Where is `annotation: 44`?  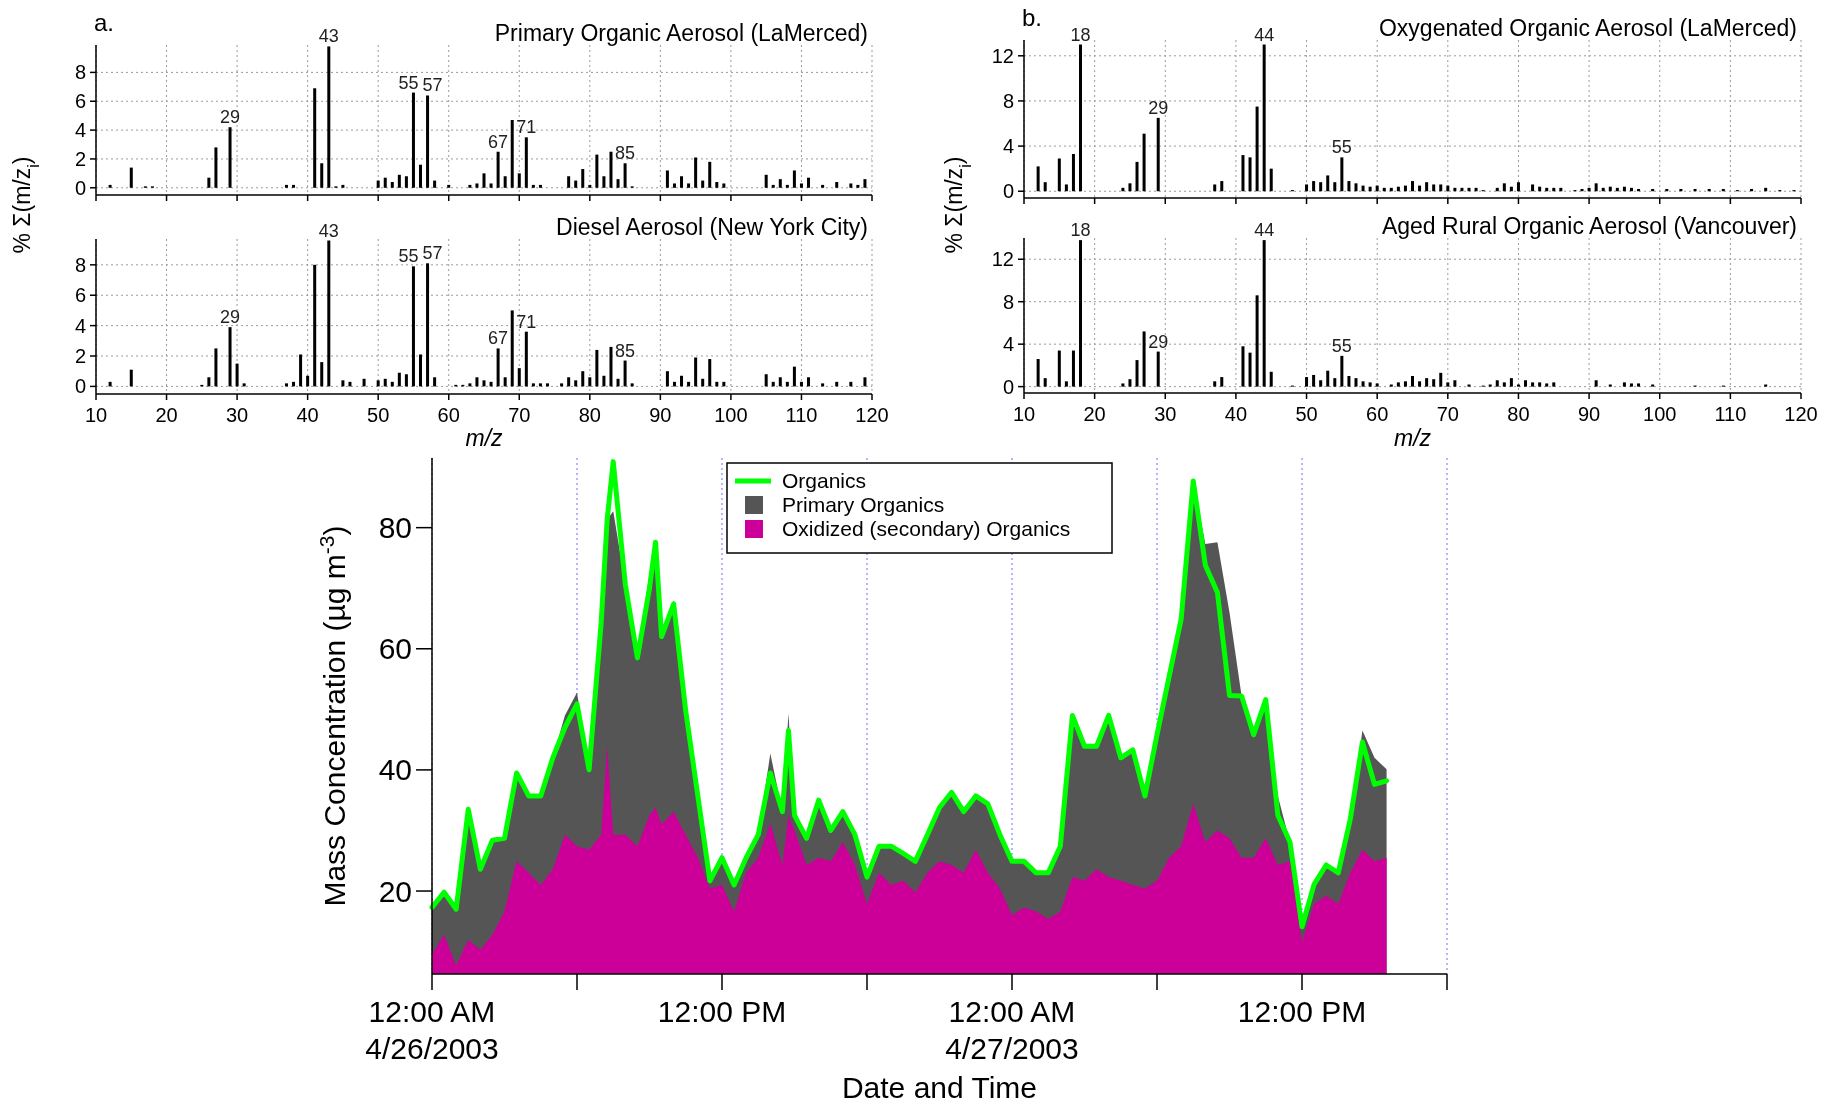
annotation: 44 is located at coordinates (1264, 34).